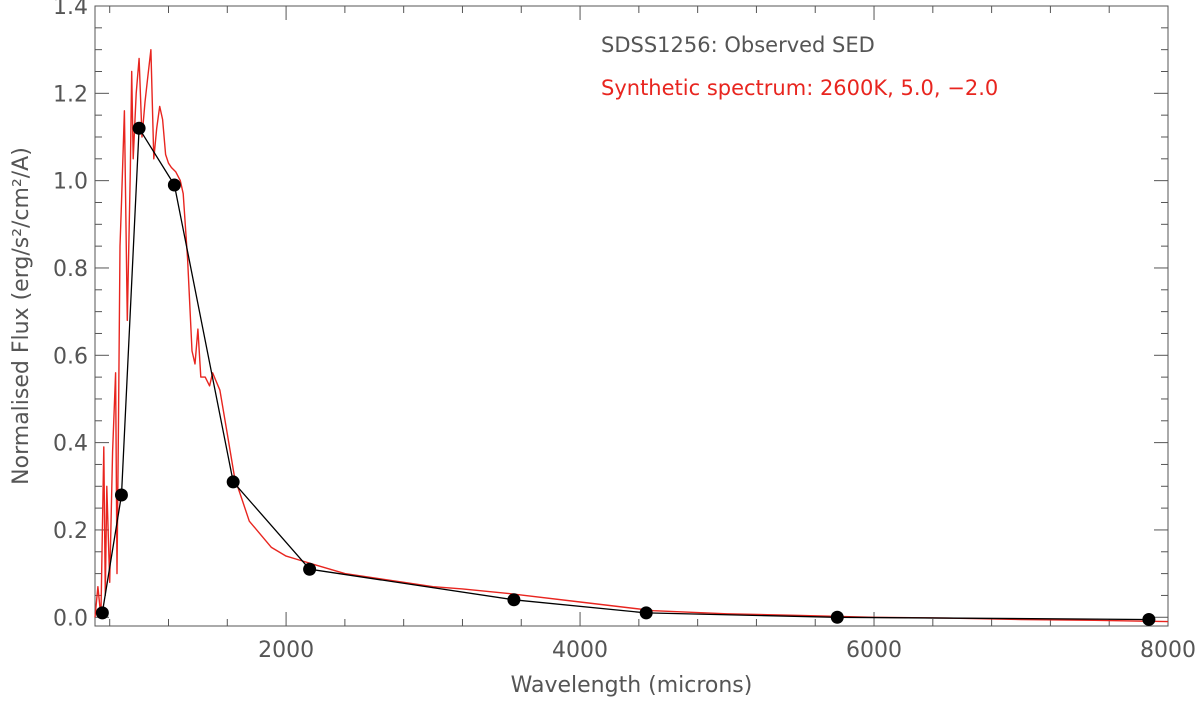 The image size is (1200, 701). What do you see at coordinates (70, 618) in the screenshot?
I see `y-tick-label: 0.0` at bounding box center [70, 618].